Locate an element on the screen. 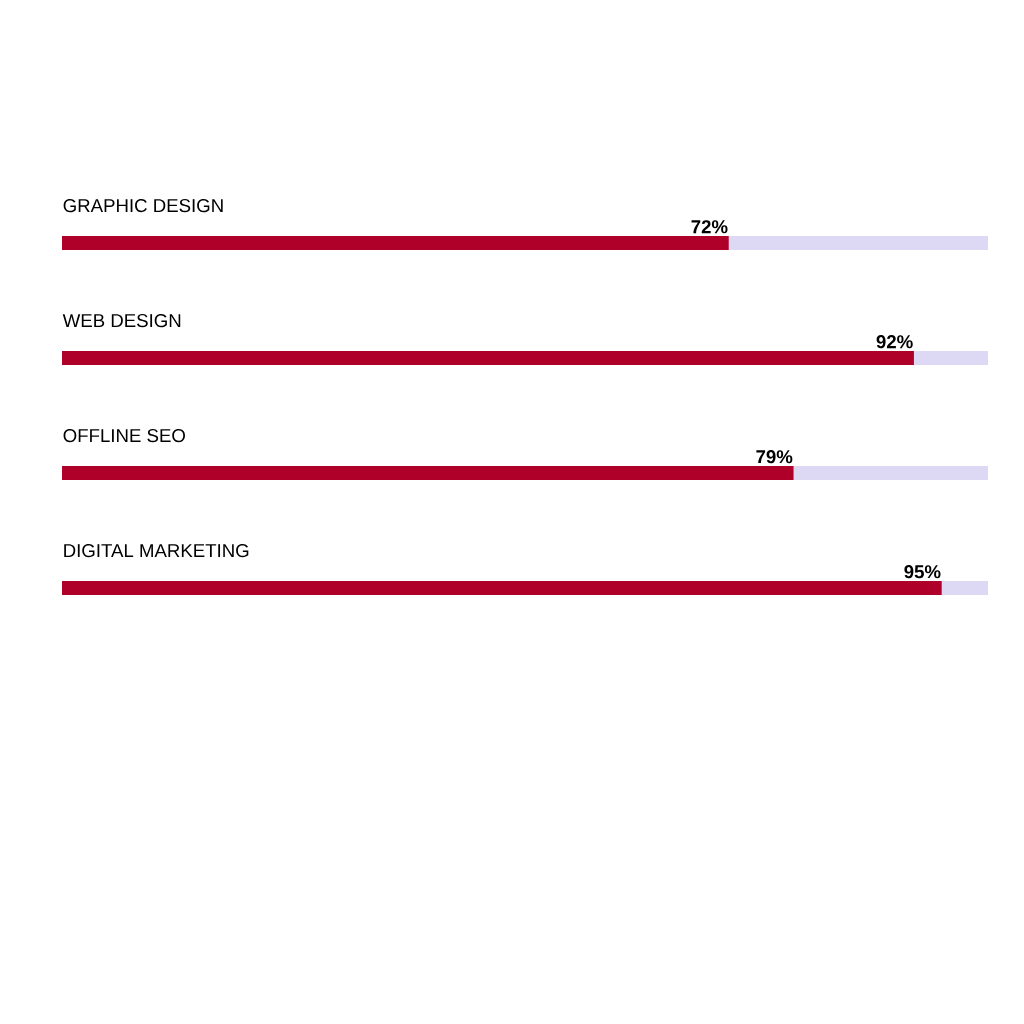 The width and height of the screenshot is (1024, 1024). data-label: 92% is located at coordinates (894, 342).